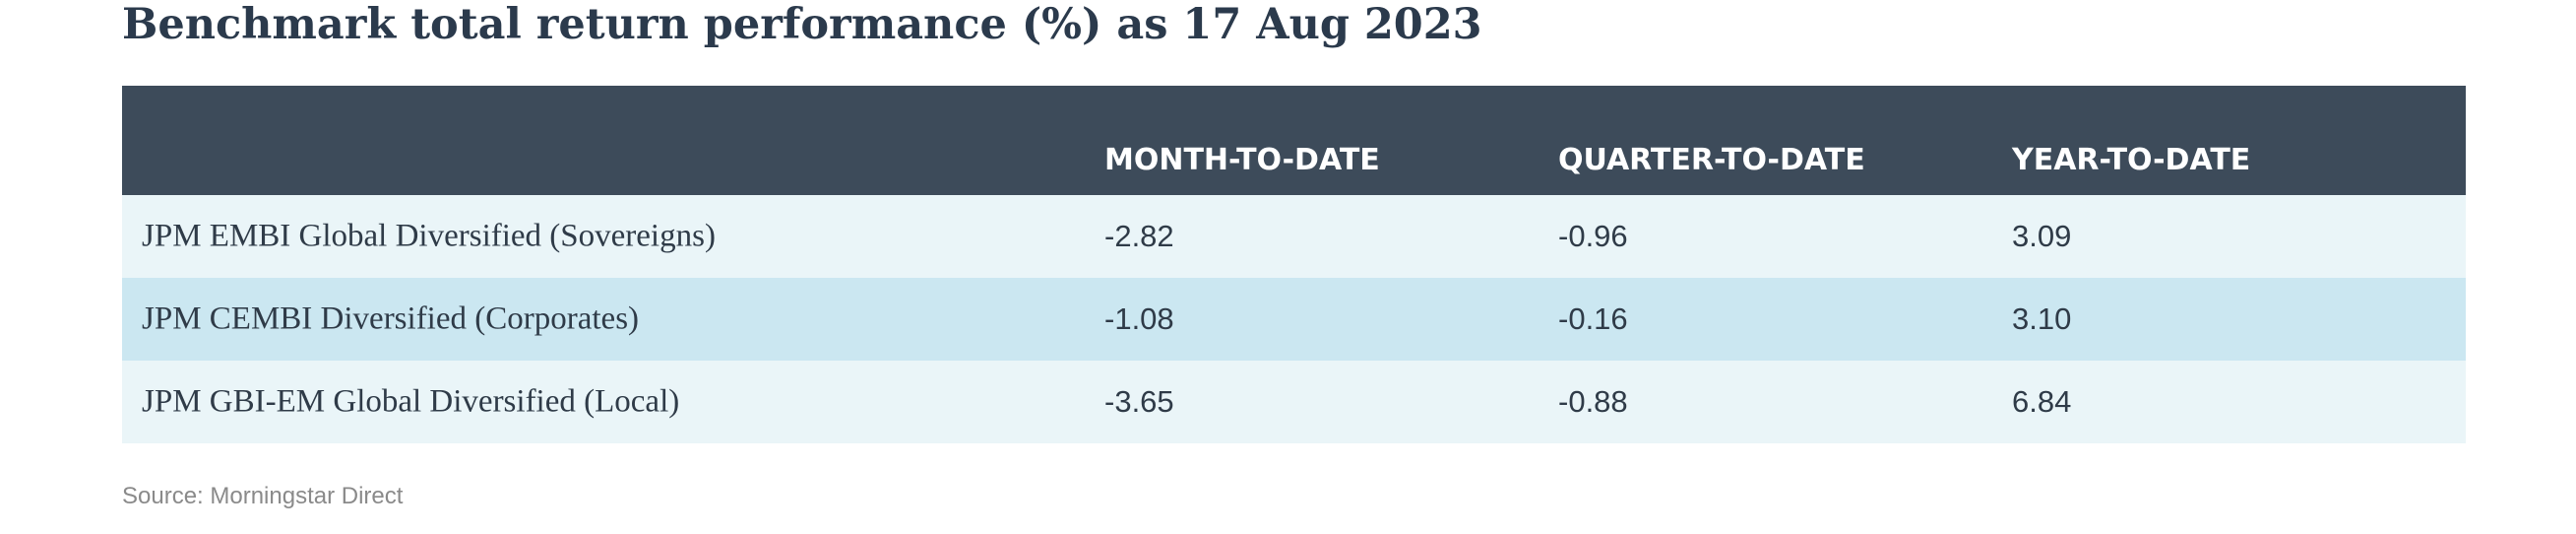  What do you see at coordinates (1593, 236) in the screenshot?
I see `cell-value: -0.96` at bounding box center [1593, 236].